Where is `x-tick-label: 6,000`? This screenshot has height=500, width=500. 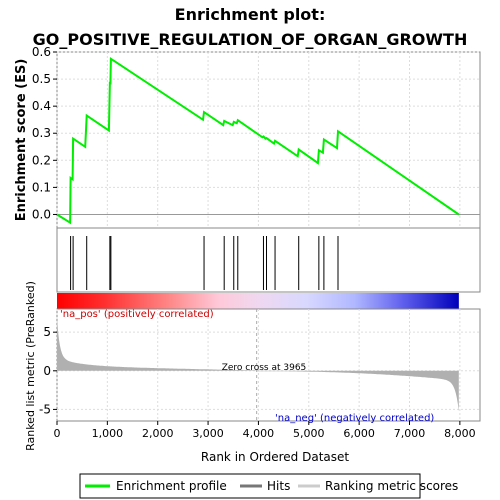 x-tick-label: 6,000 is located at coordinates (359, 433).